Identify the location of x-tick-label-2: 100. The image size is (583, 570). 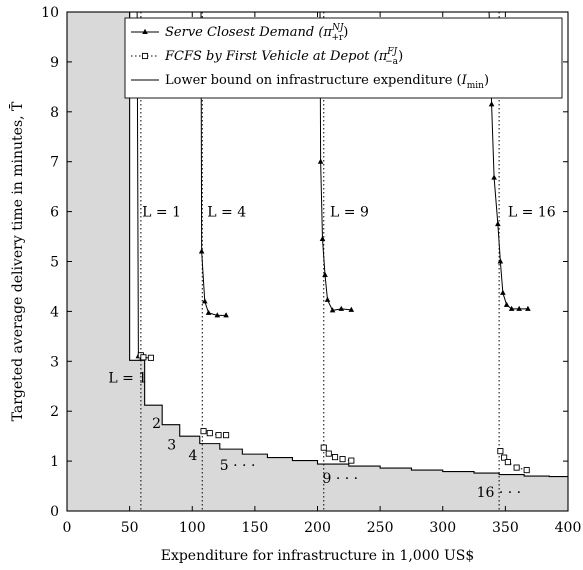
(192, 528).